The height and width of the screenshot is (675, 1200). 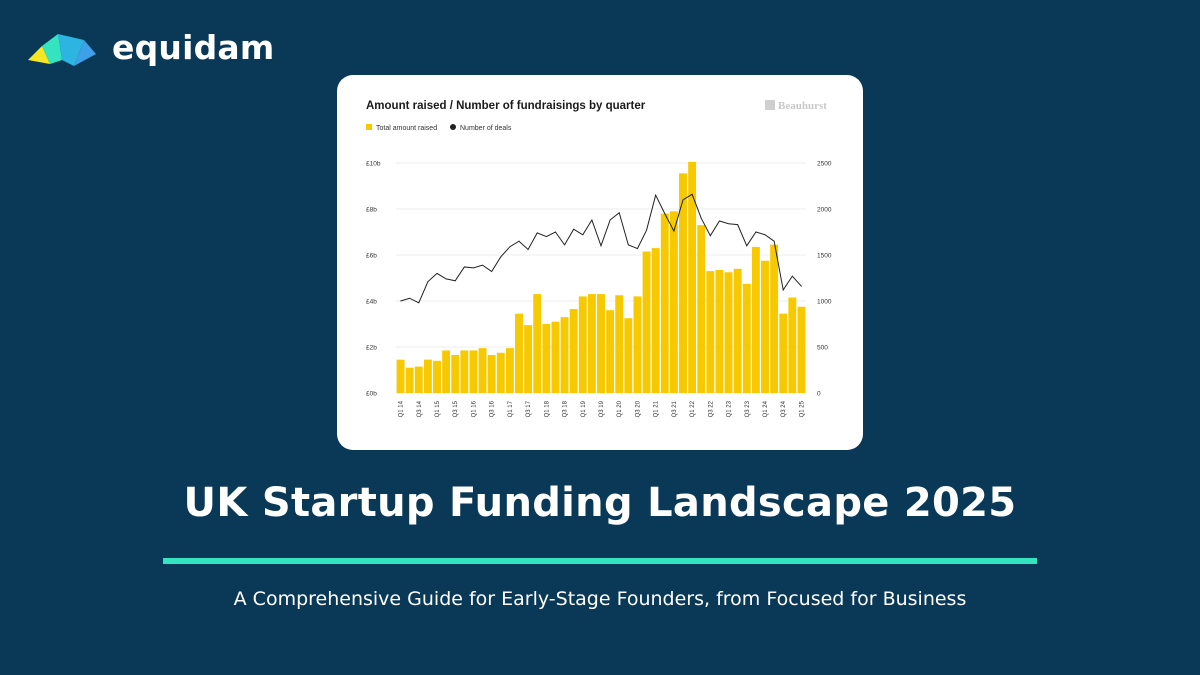 I want to click on x-tick-label: Q3 18, so click(x=566, y=408).